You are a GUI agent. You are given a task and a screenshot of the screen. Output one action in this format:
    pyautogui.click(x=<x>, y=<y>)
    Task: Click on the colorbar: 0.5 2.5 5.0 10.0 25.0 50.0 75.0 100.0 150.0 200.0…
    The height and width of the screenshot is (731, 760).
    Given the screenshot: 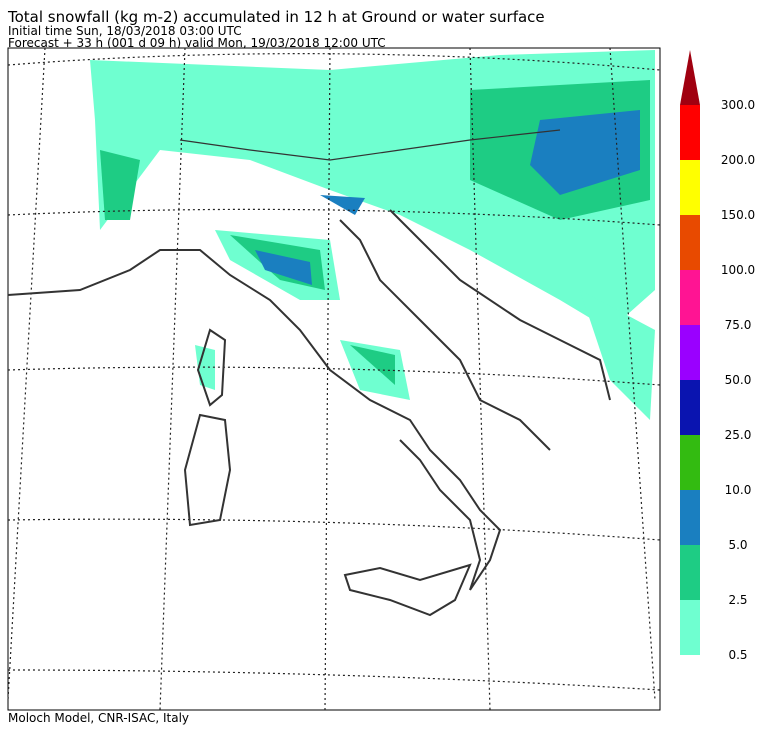 What is the action you would take?
    pyautogui.click(x=717, y=356)
    